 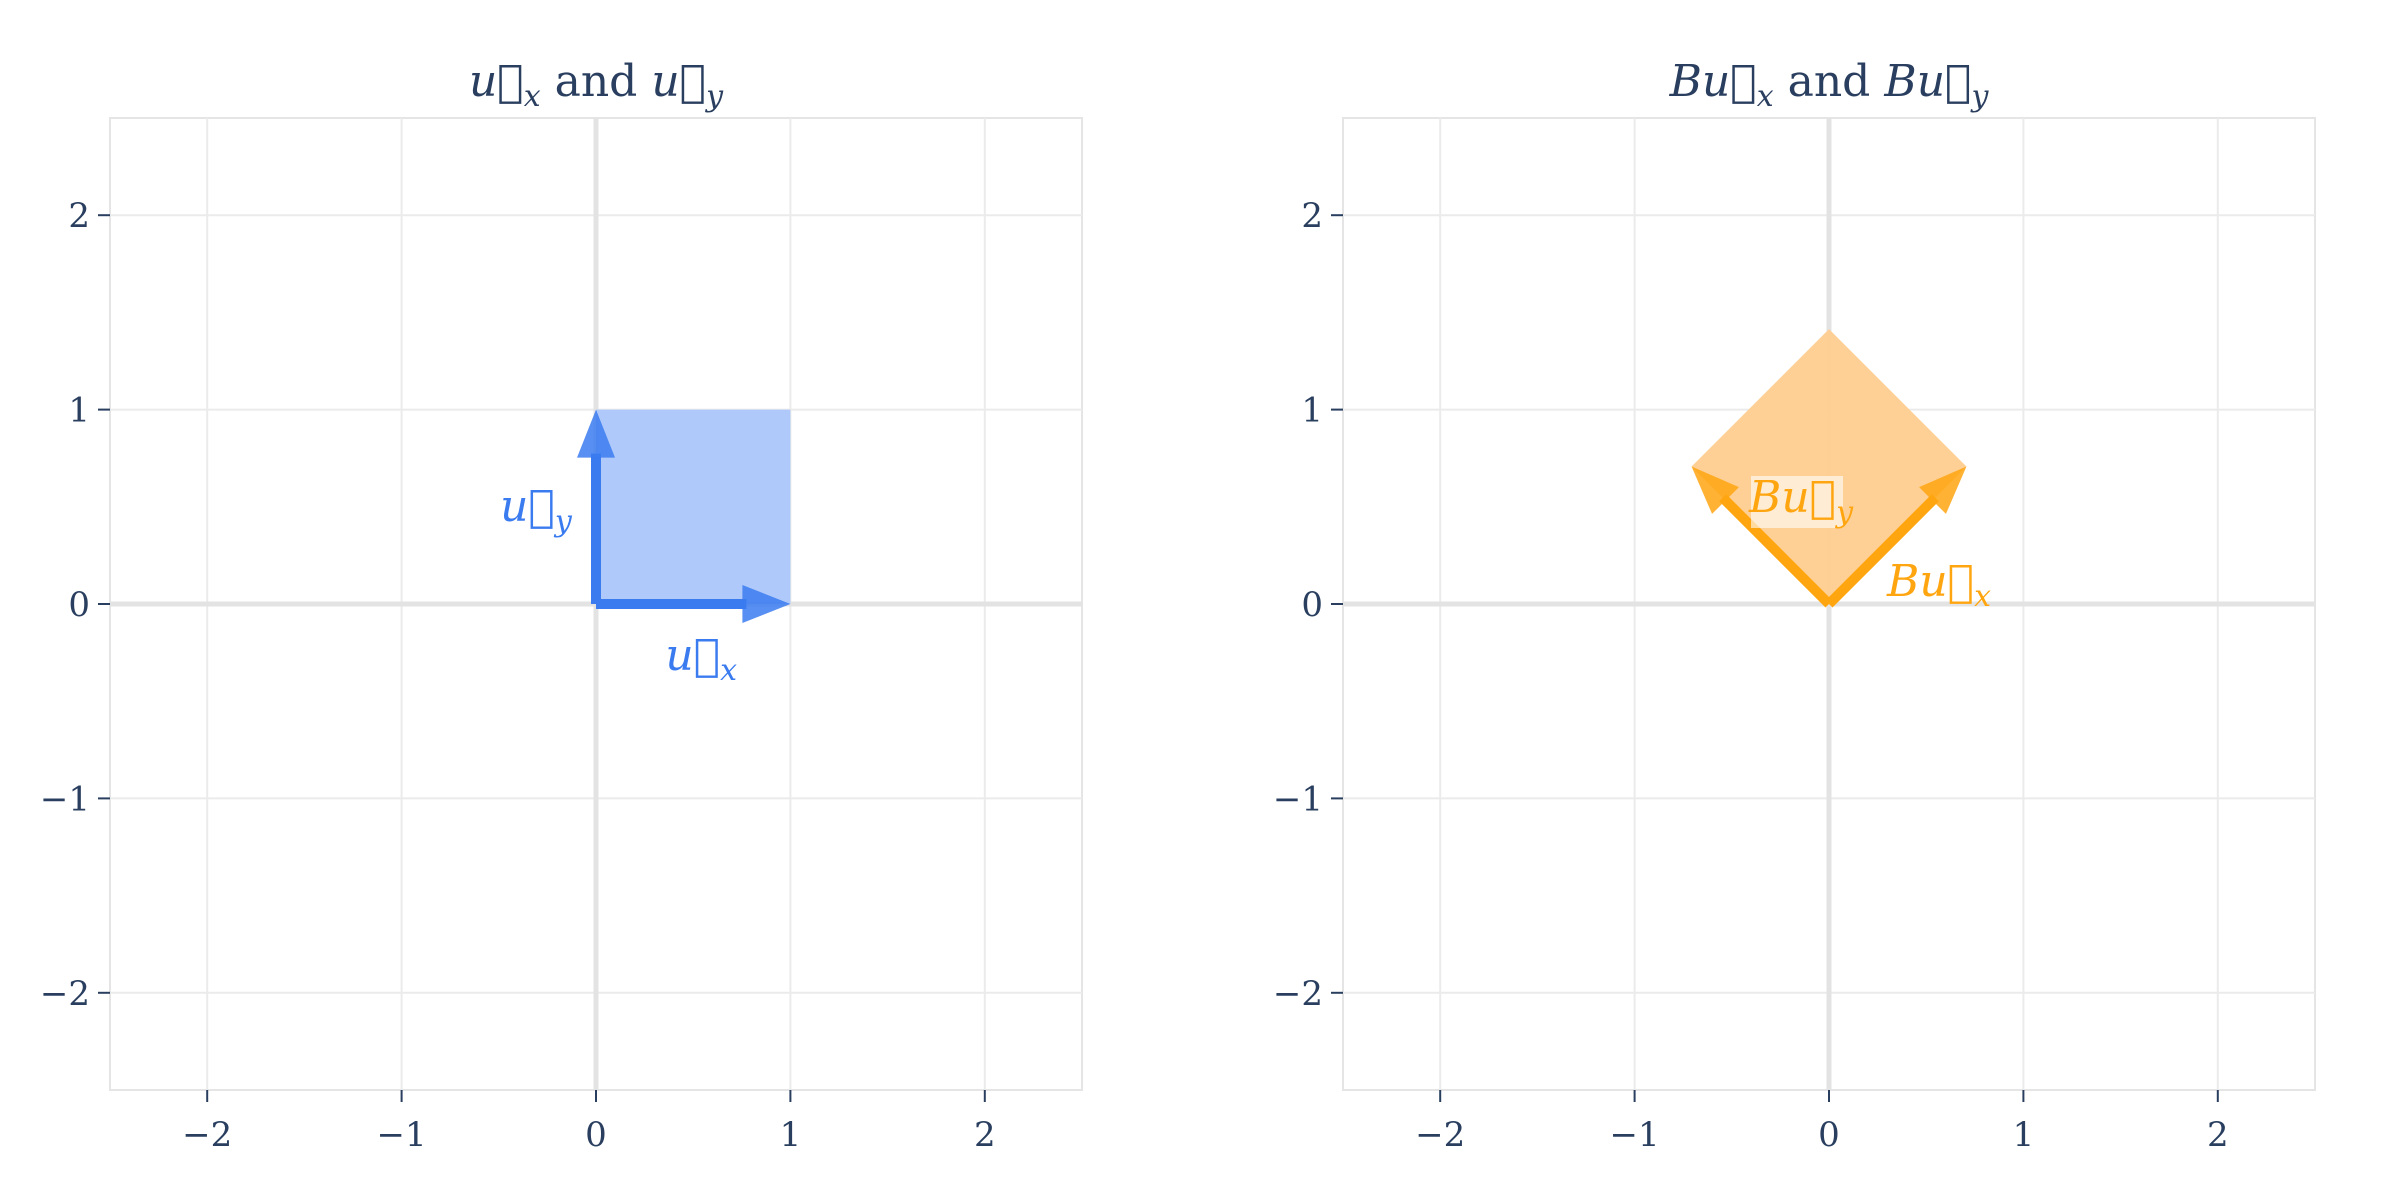 I want to click on vector-label: Bu⃗x​, so click(x=1938, y=585).